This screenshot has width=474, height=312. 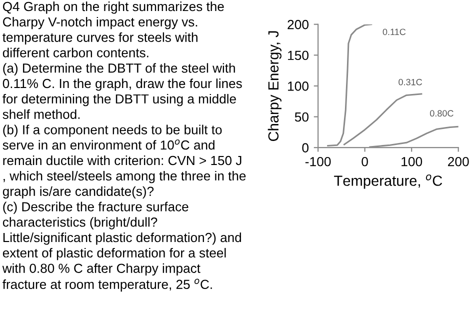 I want to click on text: for determining the DBTT using a middle, so click(x=119, y=100).